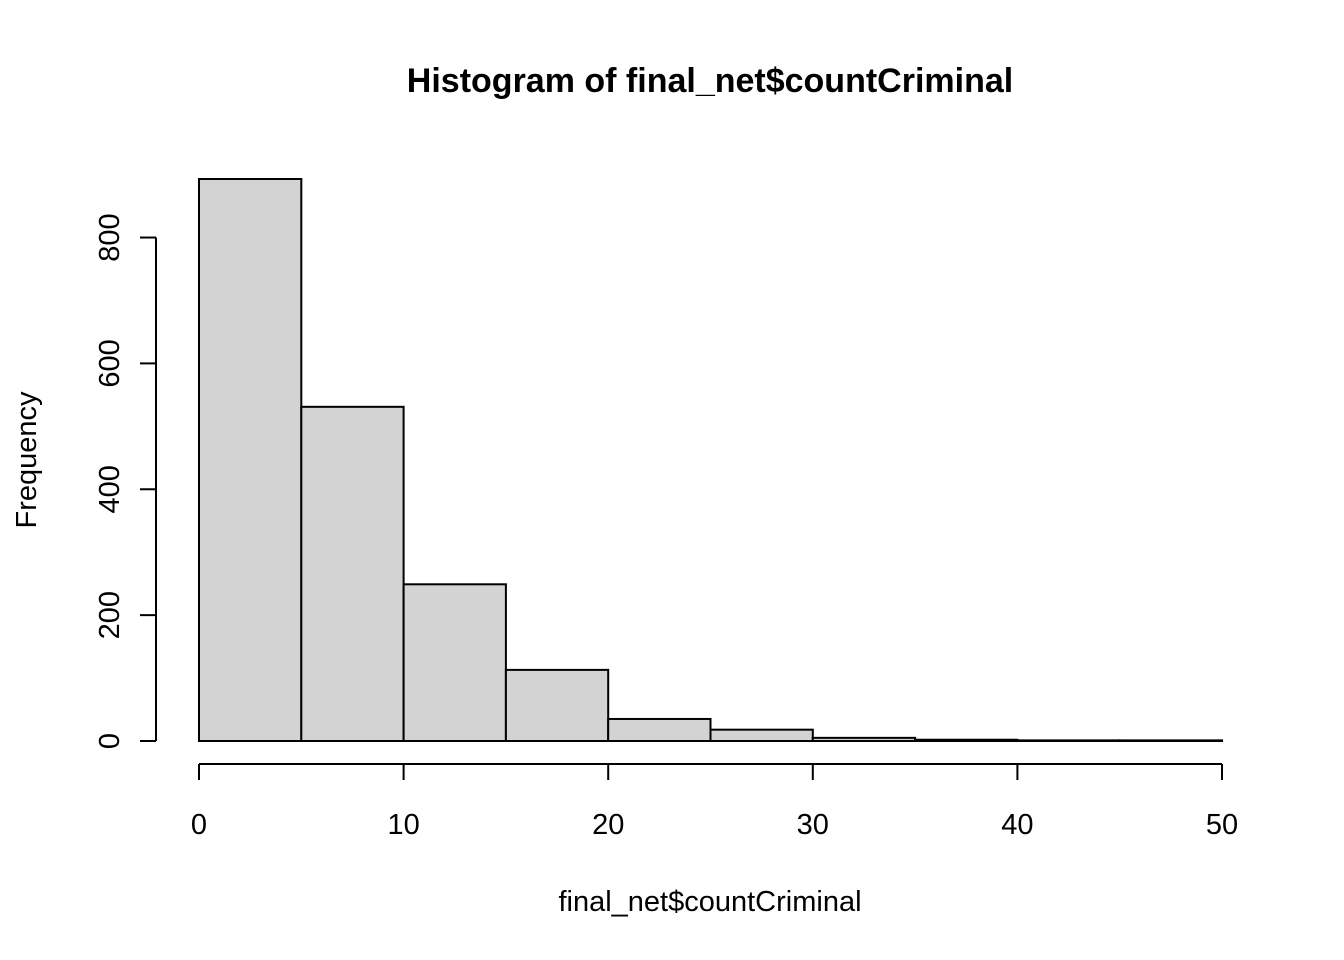 Image resolution: width=1344 pixels, height=960 pixels. What do you see at coordinates (110, 363) in the screenshot?
I see `y-tick-label: 600` at bounding box center [110, 363].